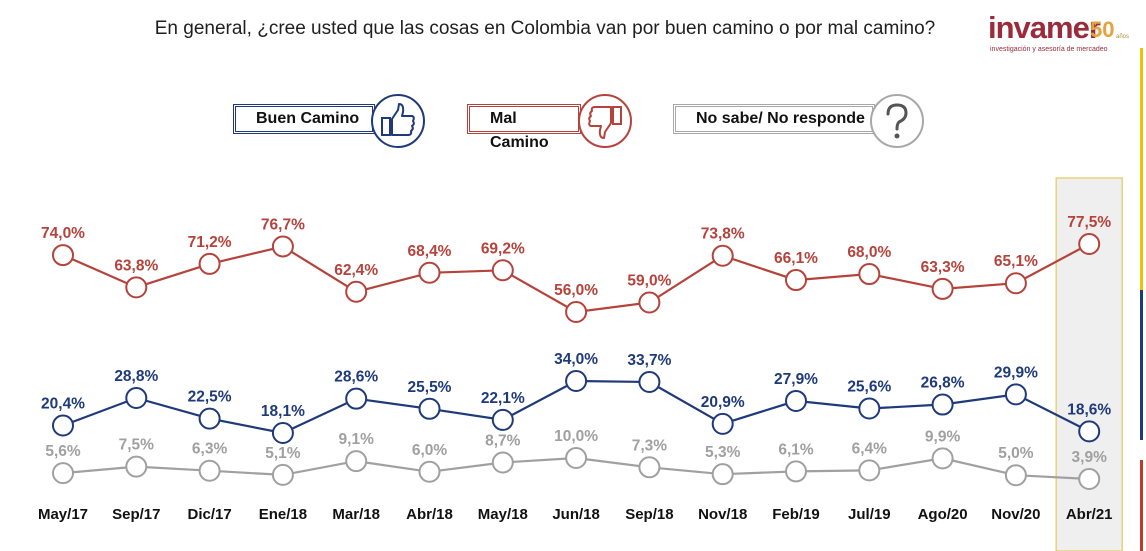 The height and width of the screenshot is (551, 1146). What do you see at coordinates (870, 448) in the screenshot?
I see `data-label-no-sabe: 6,4%` at bounding box center [870, 448].